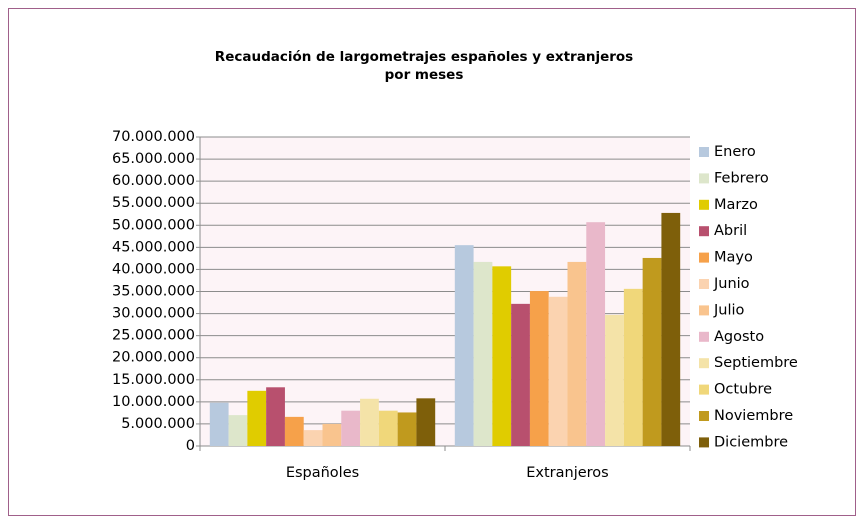 This screenshot has width=866, height=526. Describe the element at coordinates (741, 178) in the screenshot. I see `legend-label: Febrero` at that location.